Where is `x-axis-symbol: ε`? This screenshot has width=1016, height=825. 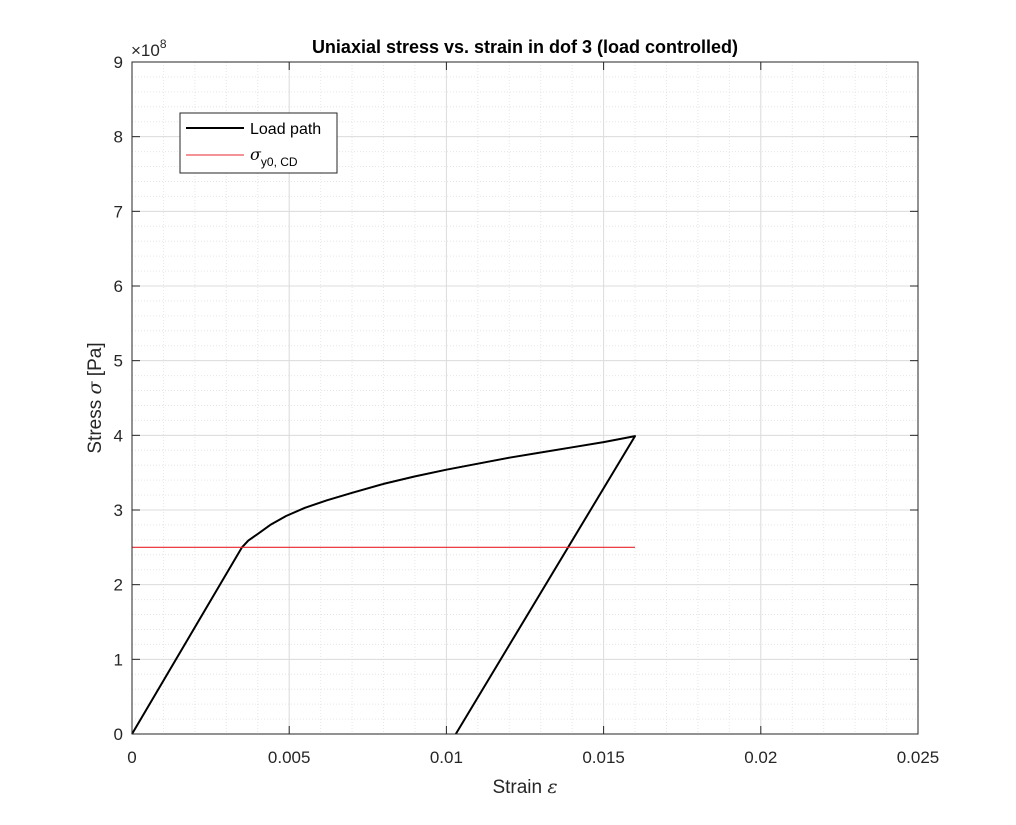
x-axis-symbol: ε is located at coordinates (552, 787).